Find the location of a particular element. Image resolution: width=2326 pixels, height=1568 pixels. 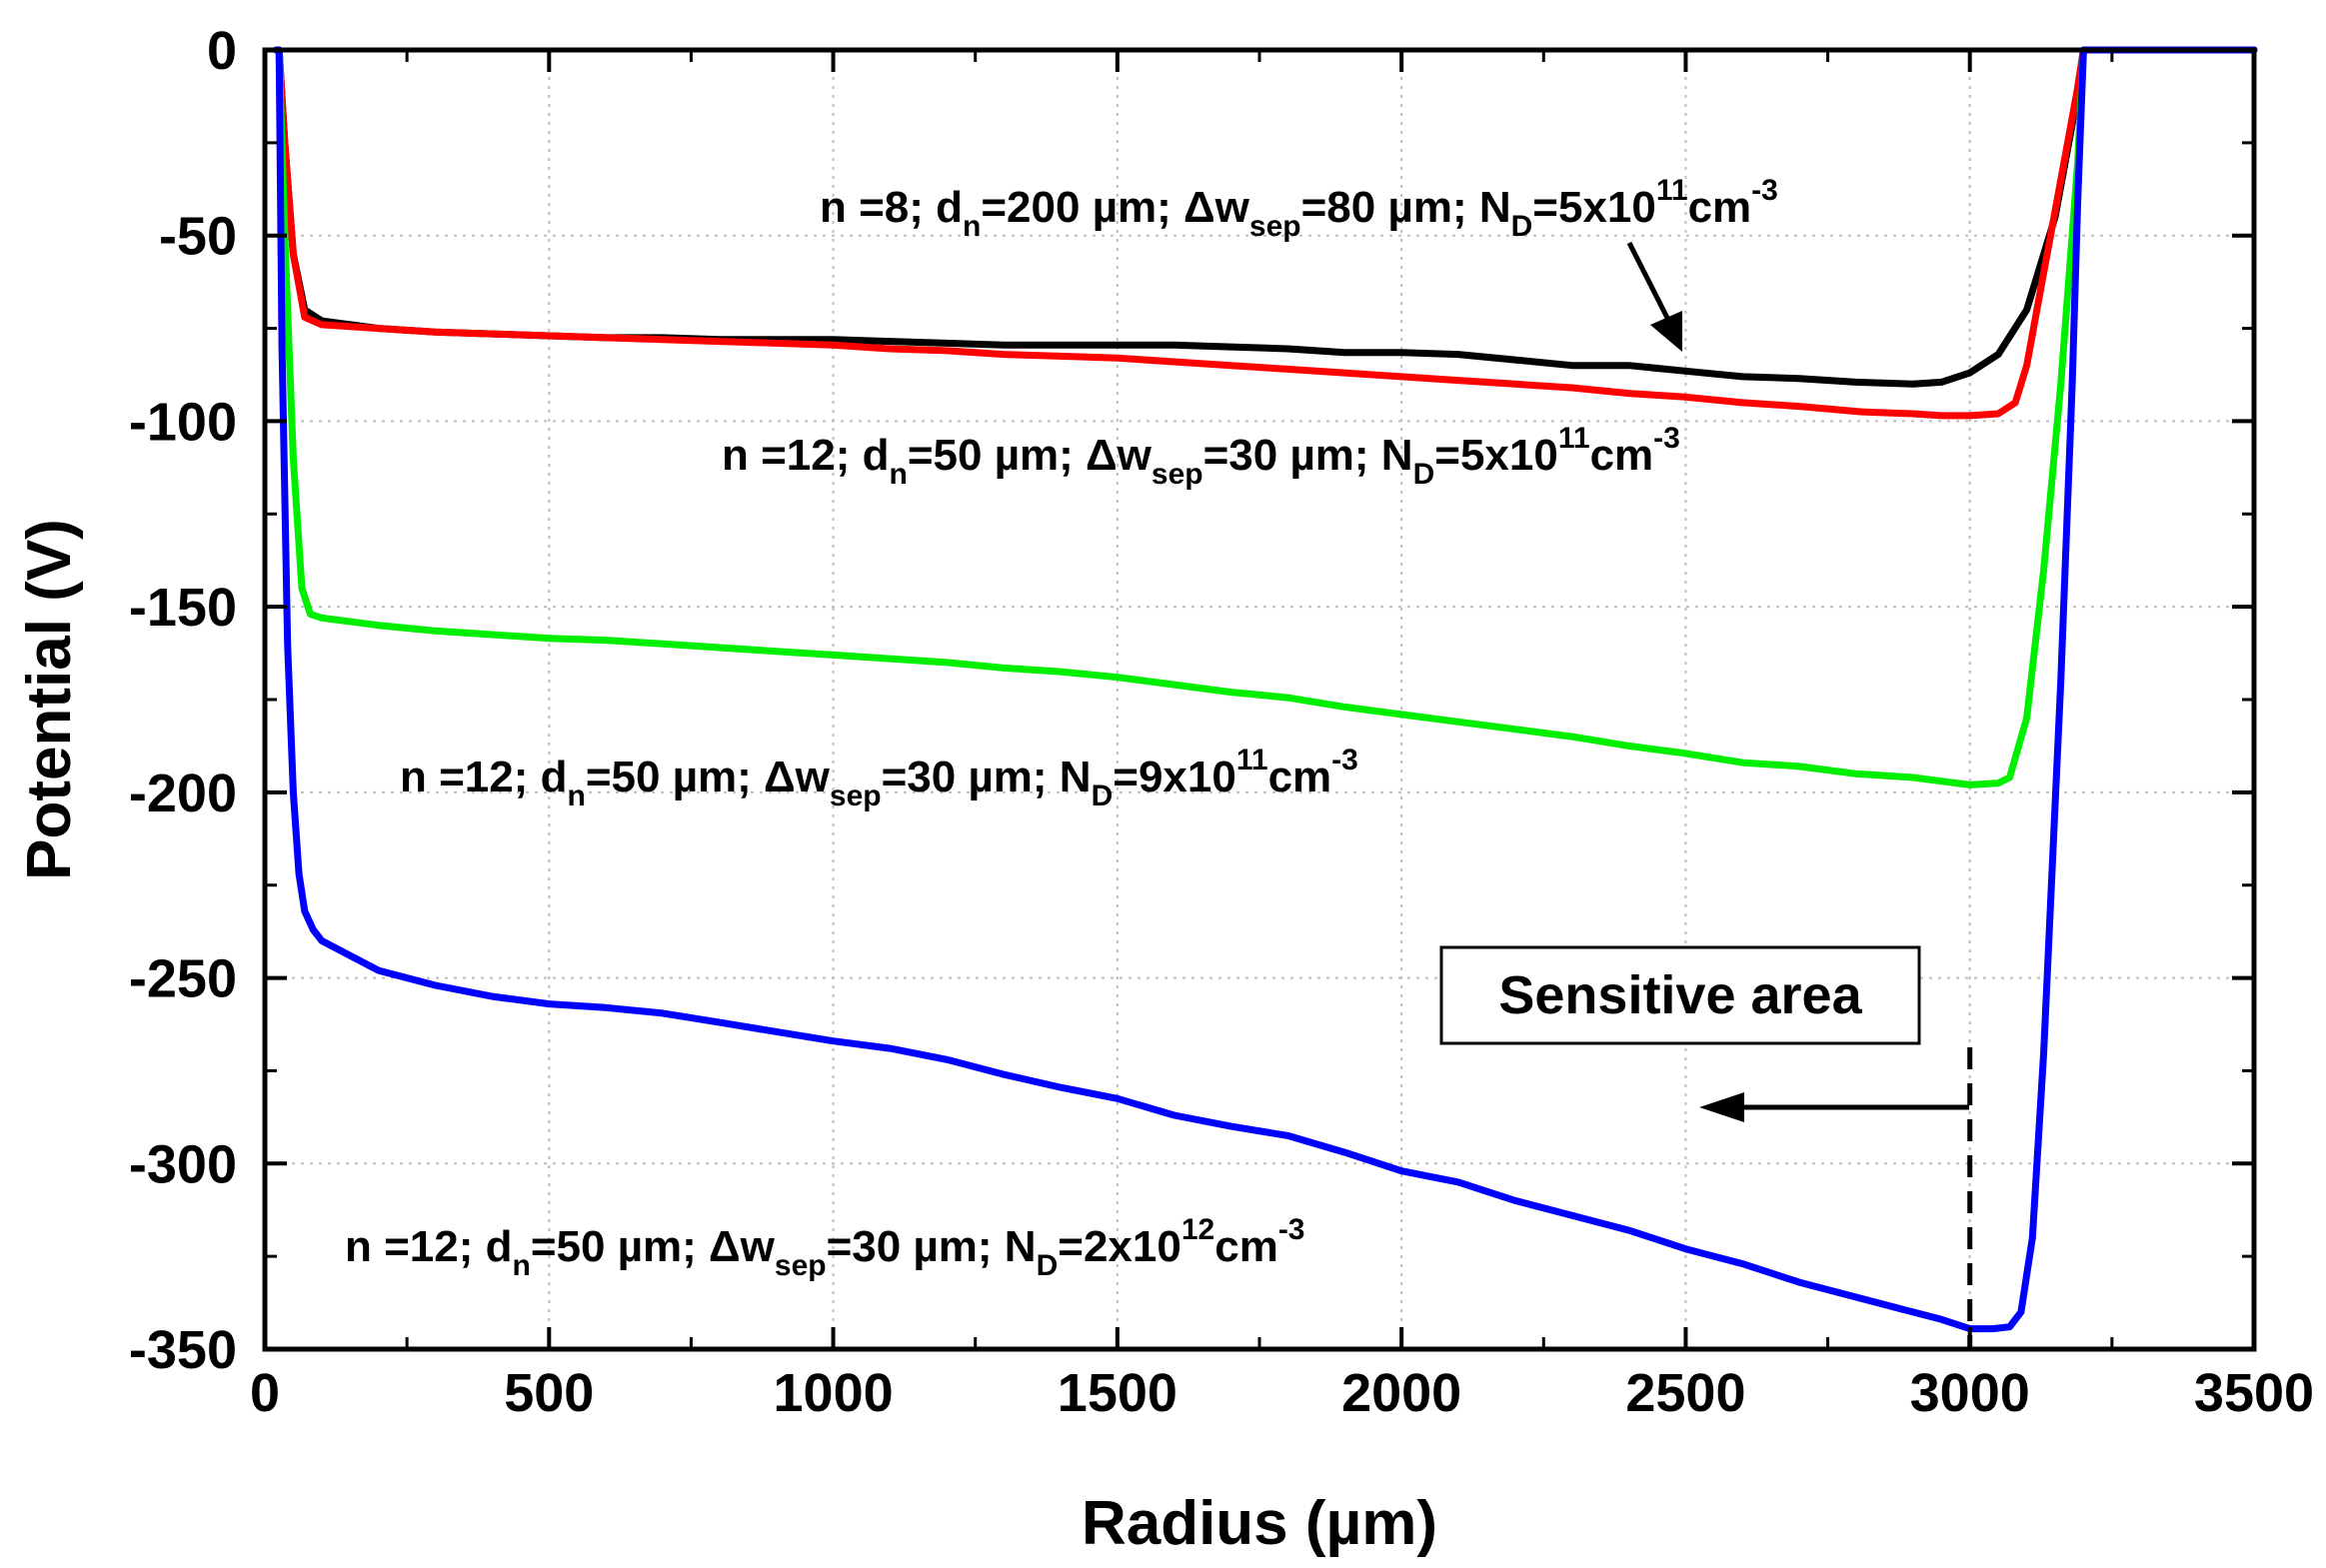

x-tick-label: 2500 is located at coordinates (1685, 1393).